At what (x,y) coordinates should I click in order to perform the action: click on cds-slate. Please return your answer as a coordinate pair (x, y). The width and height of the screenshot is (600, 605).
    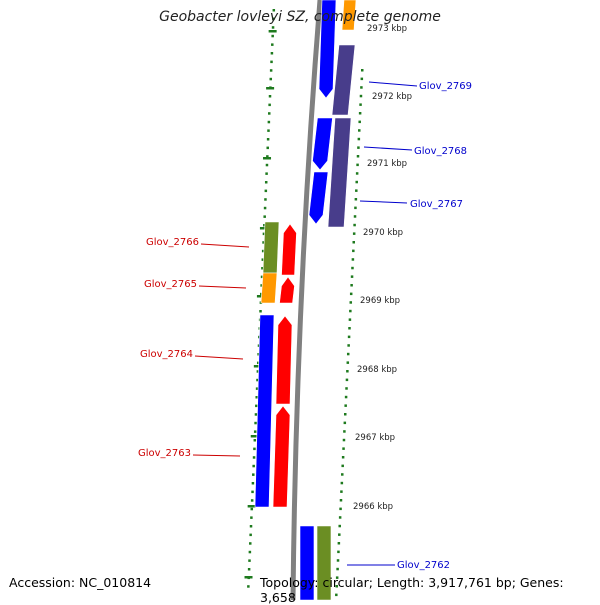
    Looking at the image, I should click on (339, 172).